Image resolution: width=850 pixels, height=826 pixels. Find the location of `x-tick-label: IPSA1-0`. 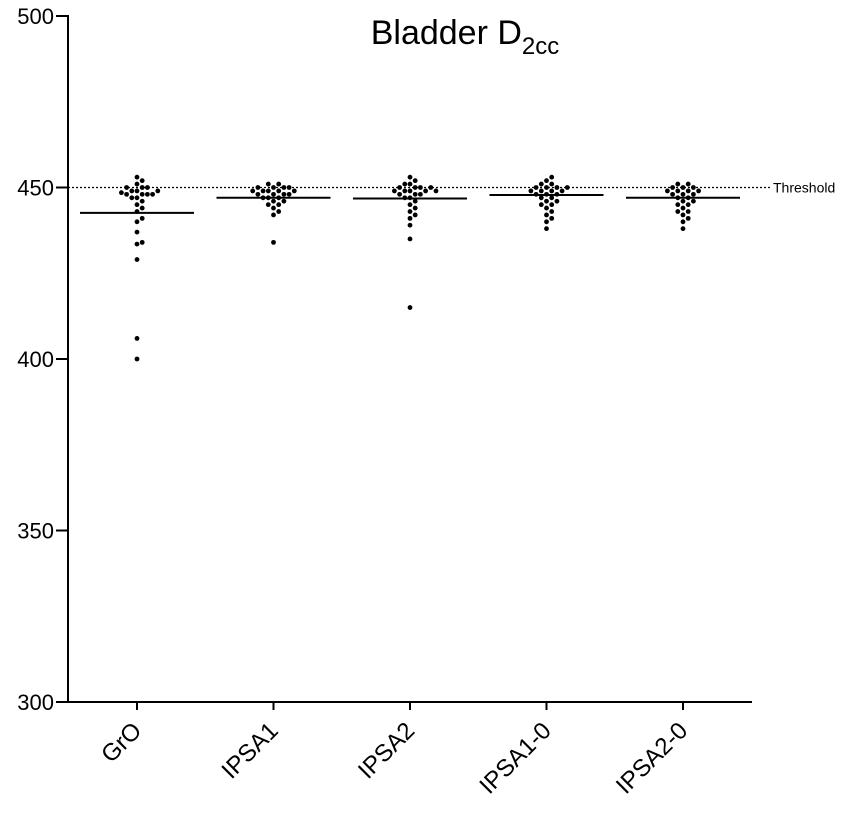

x-tick-label: IPSA1-0 is located at coordinates (515, 758).